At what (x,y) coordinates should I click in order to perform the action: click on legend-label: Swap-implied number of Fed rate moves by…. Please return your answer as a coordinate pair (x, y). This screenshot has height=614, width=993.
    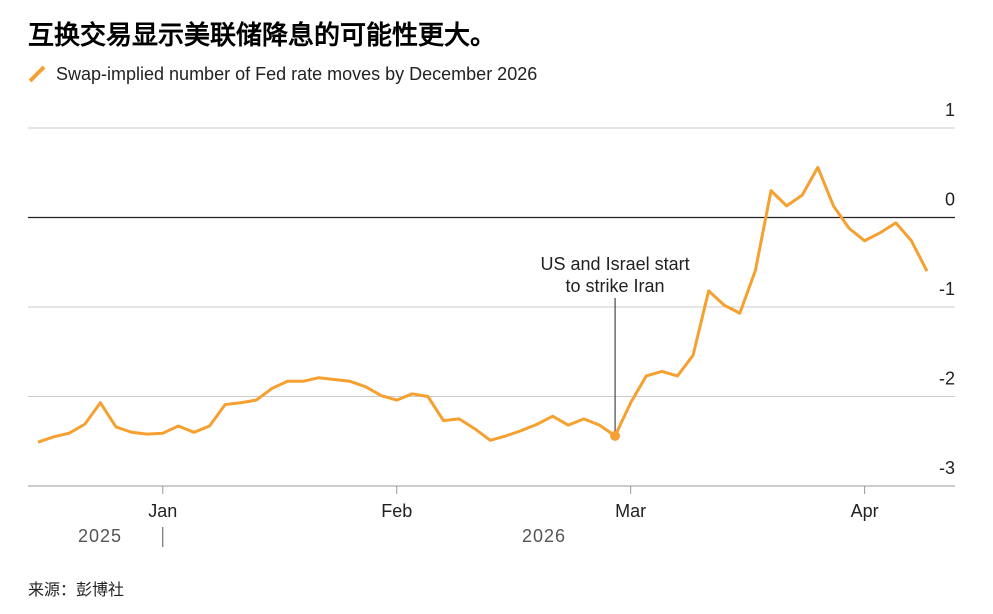
    Looking at the image, I should click on (296, 74).